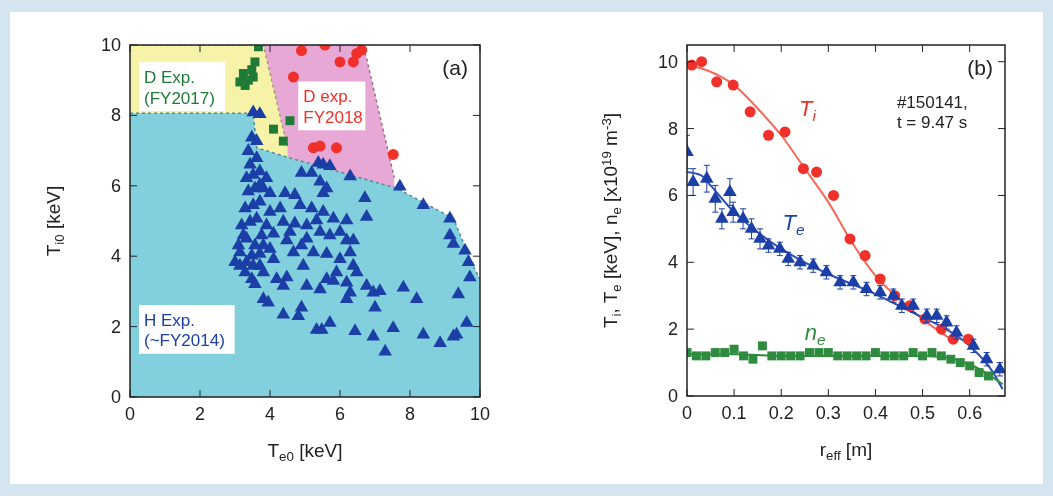 The width and height of the screenshot is (1053, 496). I want to click on series-label: T$_{e}$, so click(793, 223).